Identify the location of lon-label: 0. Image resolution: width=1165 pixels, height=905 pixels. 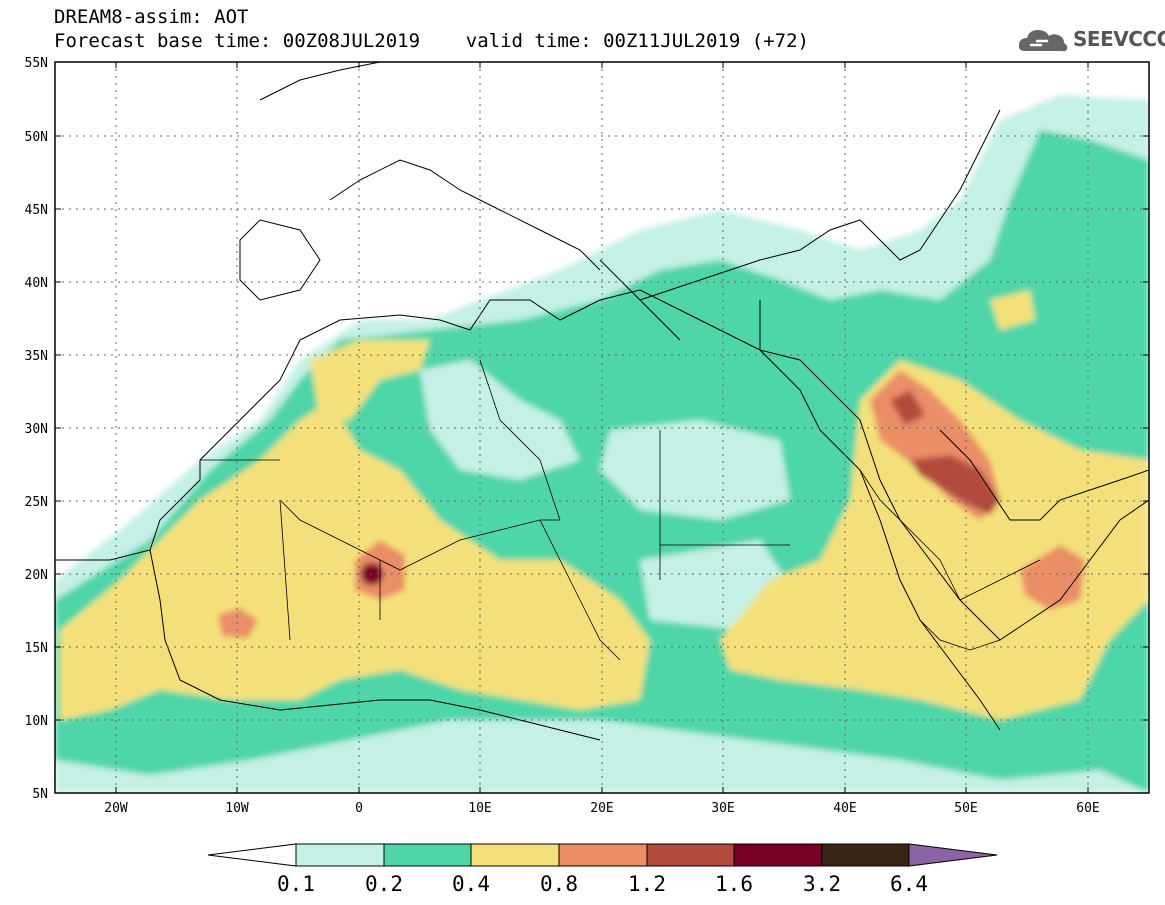
(359, 808).